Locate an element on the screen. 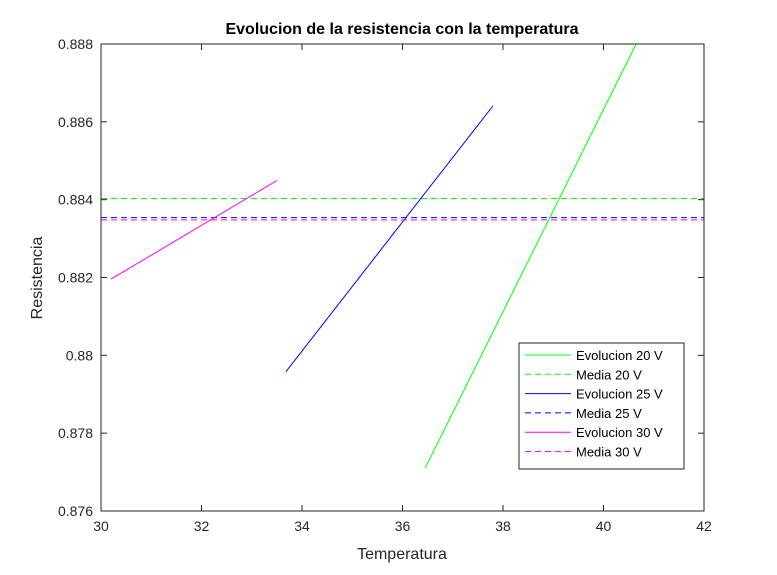 This screenshot has width=777, height=575. x-tick-label: 38 is located at coordinates (503, 526).